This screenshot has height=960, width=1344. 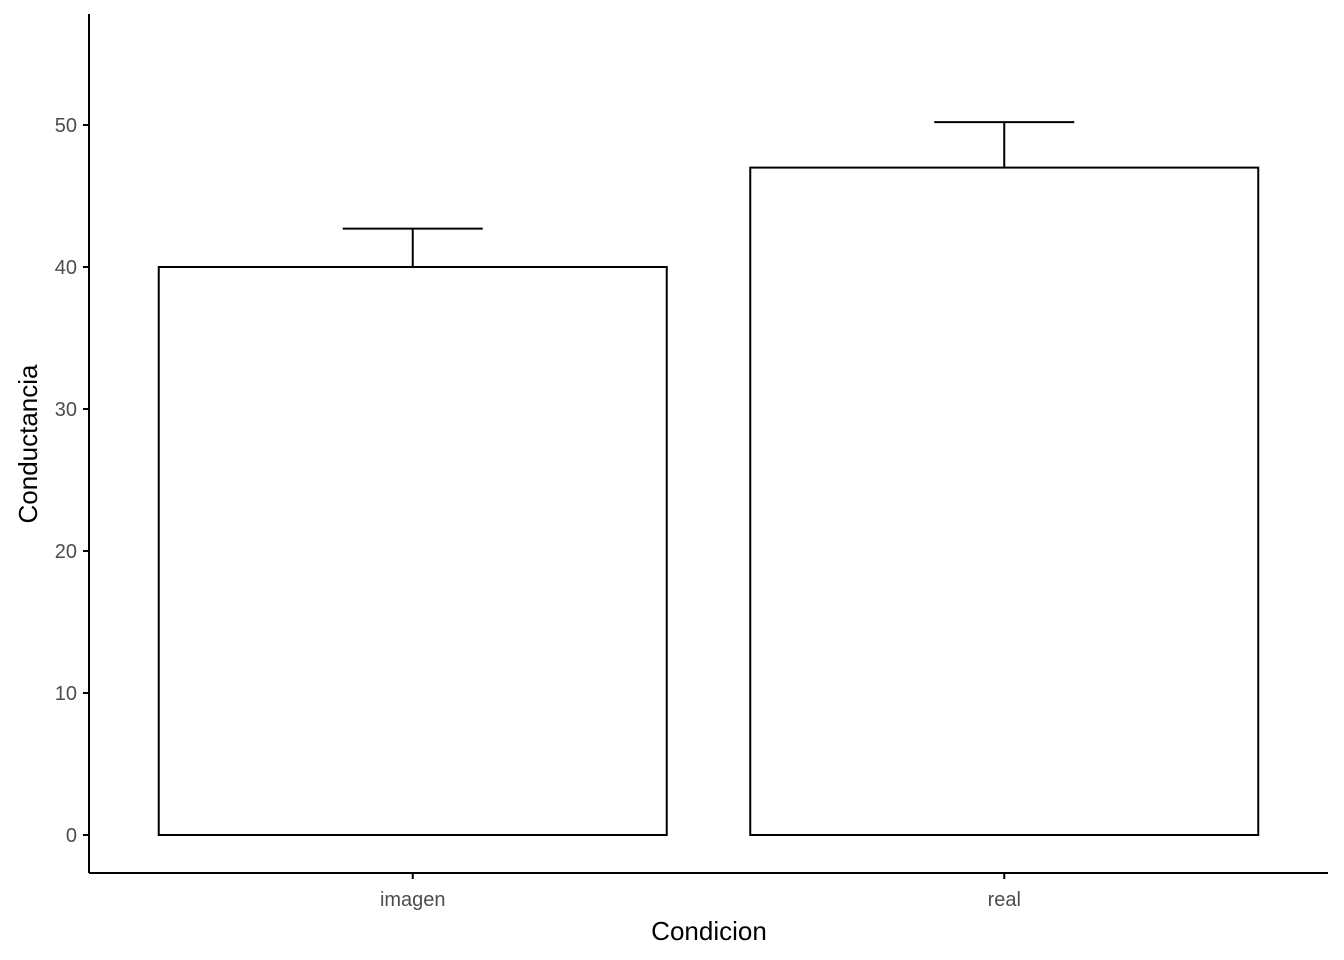 What do you see at coordinates (66, 126) in the screenshot?
I see `y-tick-label: 50` at bounding box center [66, 126].